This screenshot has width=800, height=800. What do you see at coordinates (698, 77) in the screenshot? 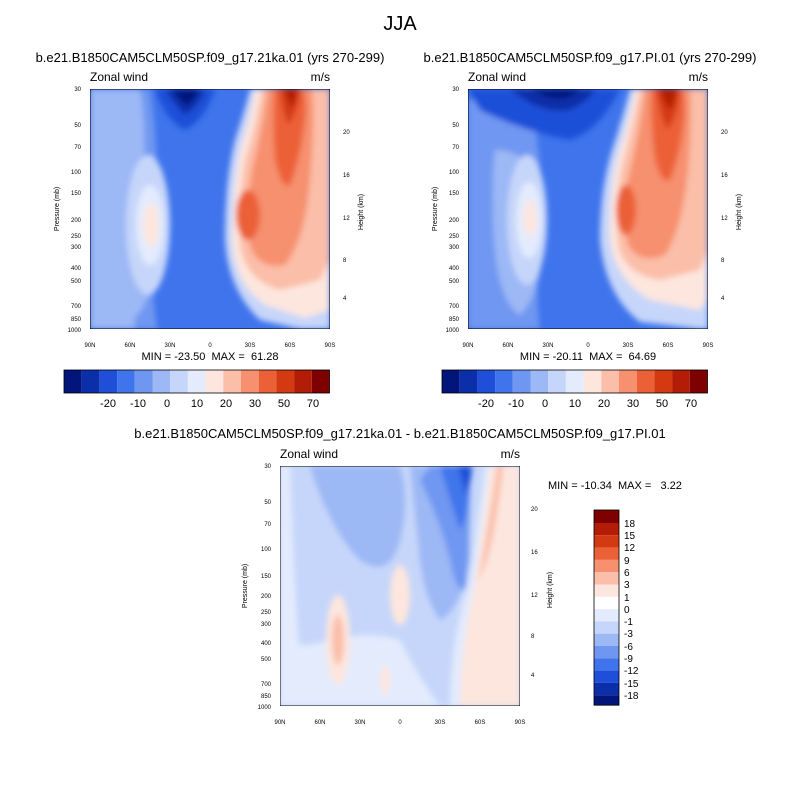
I see `panel-2-units: m/s` at bounding box center [698, 77].